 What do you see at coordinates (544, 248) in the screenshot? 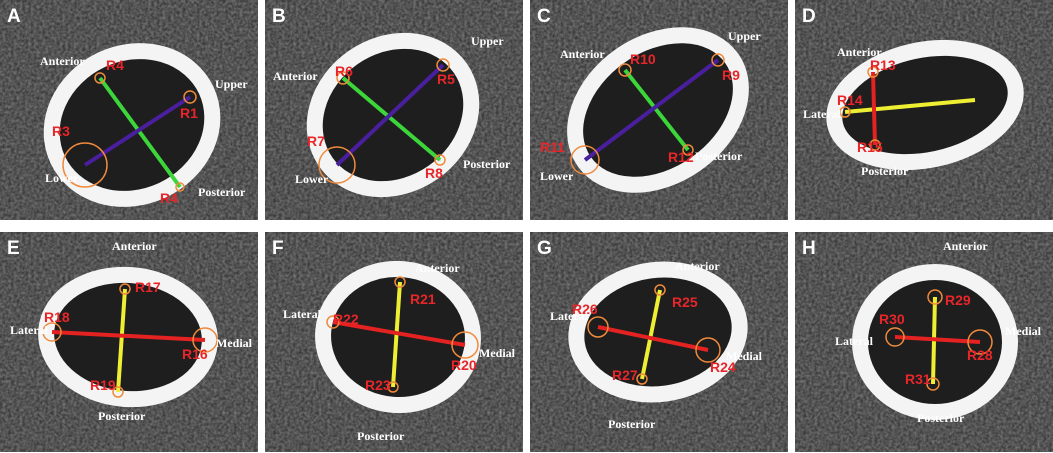
I see `panel-letter: G` at bounding box center [544, 248].